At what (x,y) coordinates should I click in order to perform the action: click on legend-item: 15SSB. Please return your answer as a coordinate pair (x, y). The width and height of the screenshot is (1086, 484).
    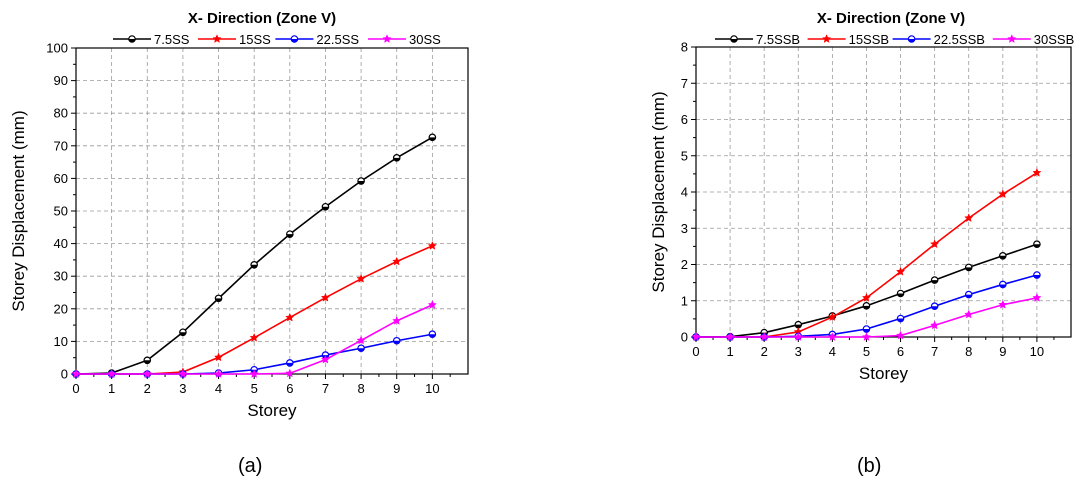
    Looking at the image, I should click on (848, 39).